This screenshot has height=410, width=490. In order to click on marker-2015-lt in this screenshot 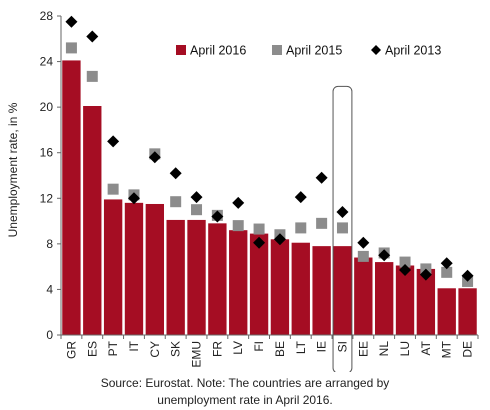, I will do `click(301, 228)`.